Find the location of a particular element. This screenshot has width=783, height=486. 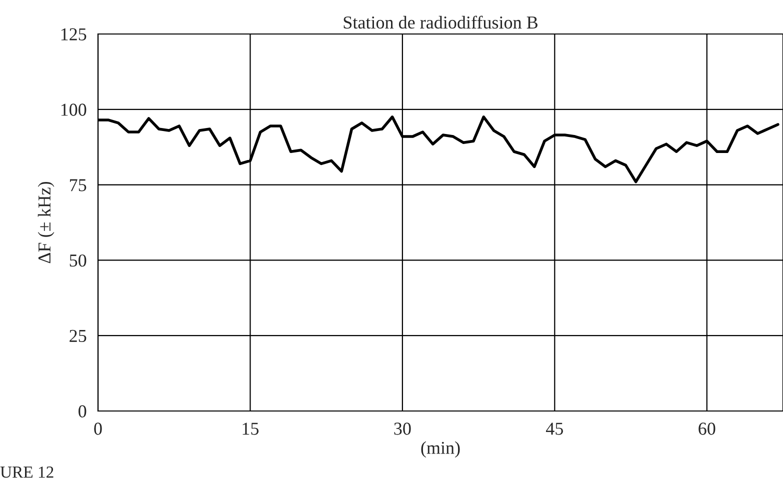

y-axis-title: ΔF (± kHz) is located at coordinates (46, 223).